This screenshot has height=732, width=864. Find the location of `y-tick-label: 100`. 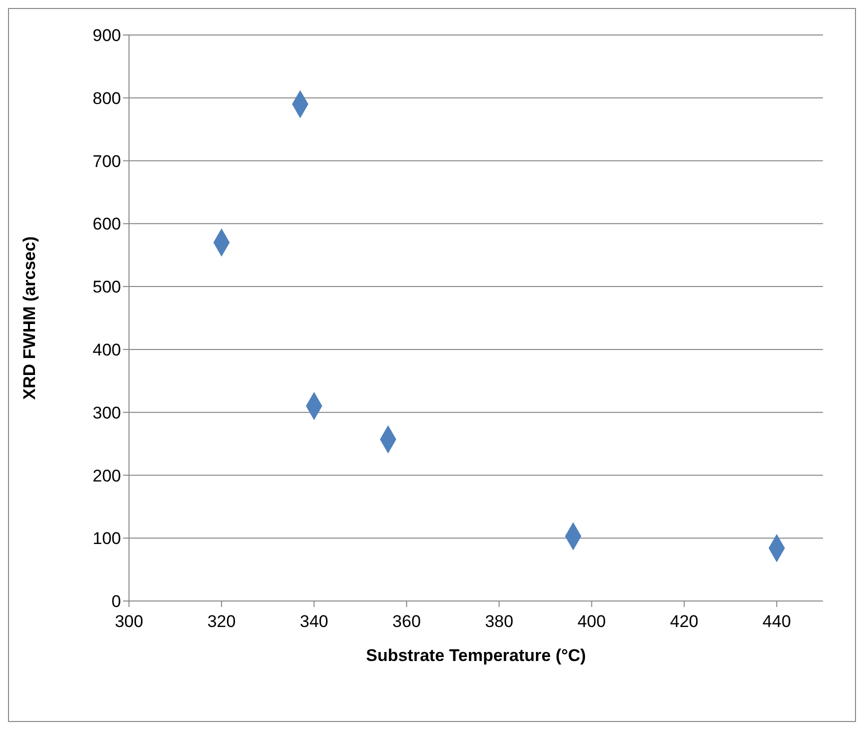

y-tick-label: 100 is located at coordinates (106, 538).